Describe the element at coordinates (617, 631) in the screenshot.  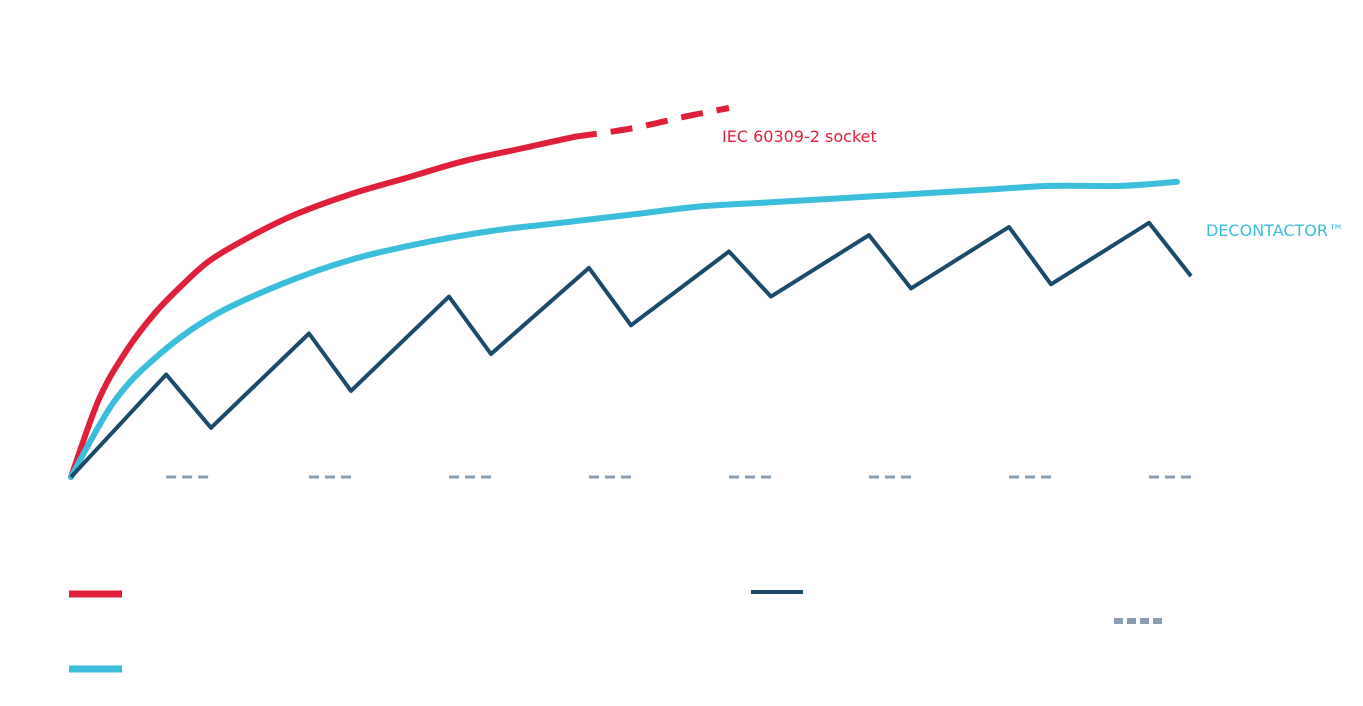
I see `legend` at that location.